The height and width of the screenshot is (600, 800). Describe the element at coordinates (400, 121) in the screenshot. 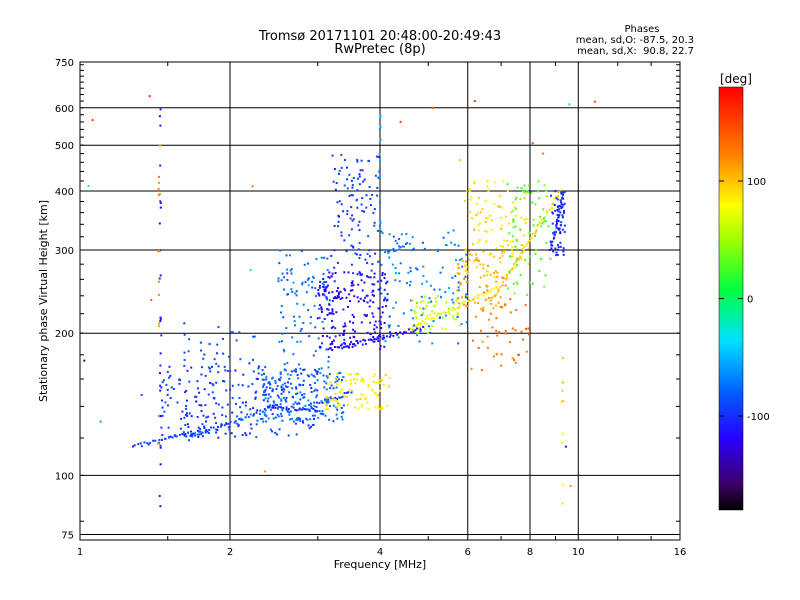

I see `outlier-point` at that location.